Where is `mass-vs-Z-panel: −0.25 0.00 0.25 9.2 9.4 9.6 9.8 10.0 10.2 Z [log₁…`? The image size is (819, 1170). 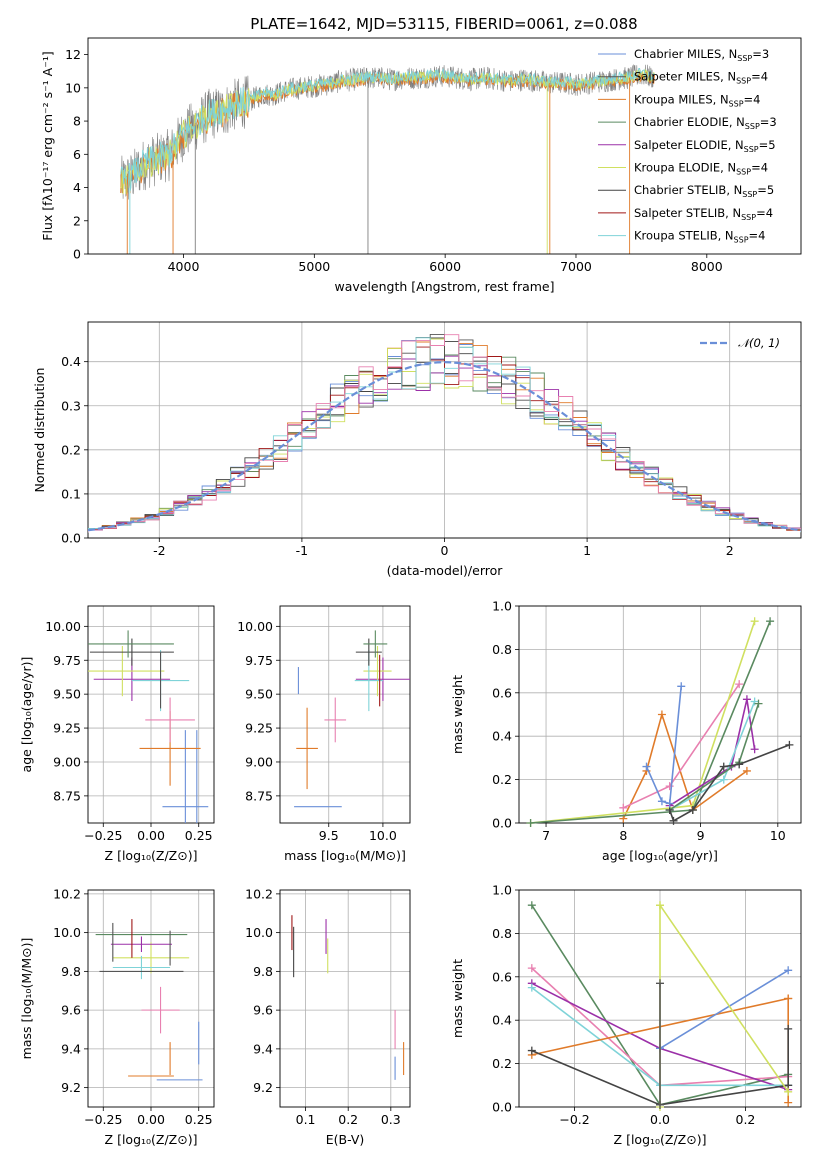 mass-vs-Z-panel: −0.25 0.00 0.25 9.2 9.4 9.6 9.8 10.0 10.2 Z [log₁… is located at coordinates (117, 1016).